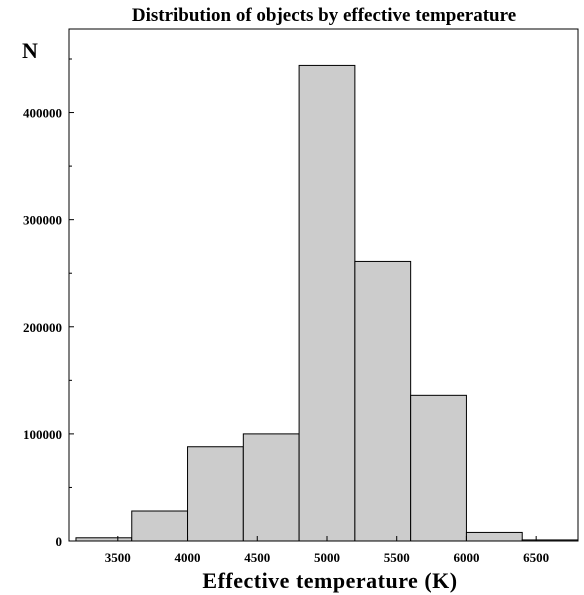 The image size is (584, 595). I want to click on y-tick-label-1: 100000, so click(42, 434).